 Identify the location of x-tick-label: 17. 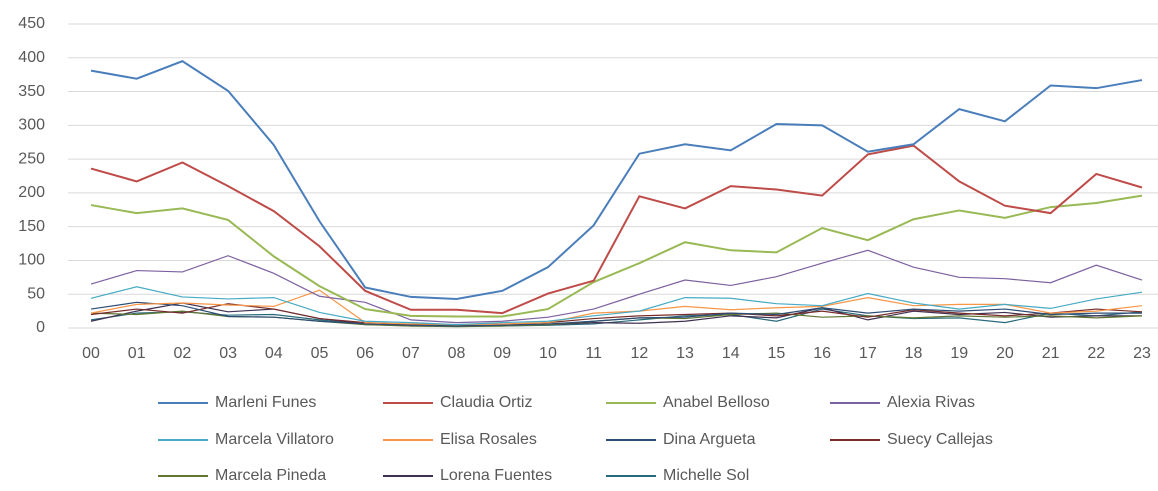
(868, 353).